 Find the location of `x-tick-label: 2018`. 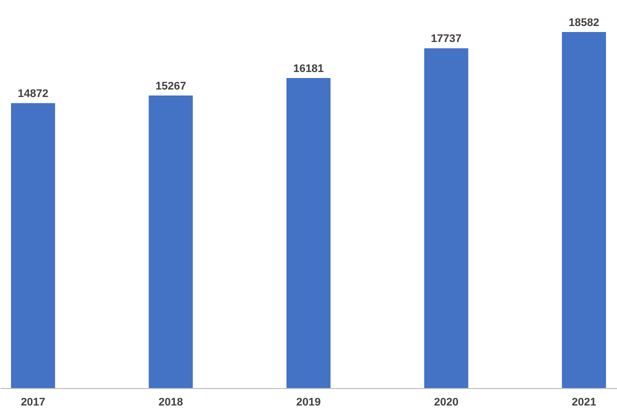

x-tick-label: 2018 is located at coordinates (171, 402).